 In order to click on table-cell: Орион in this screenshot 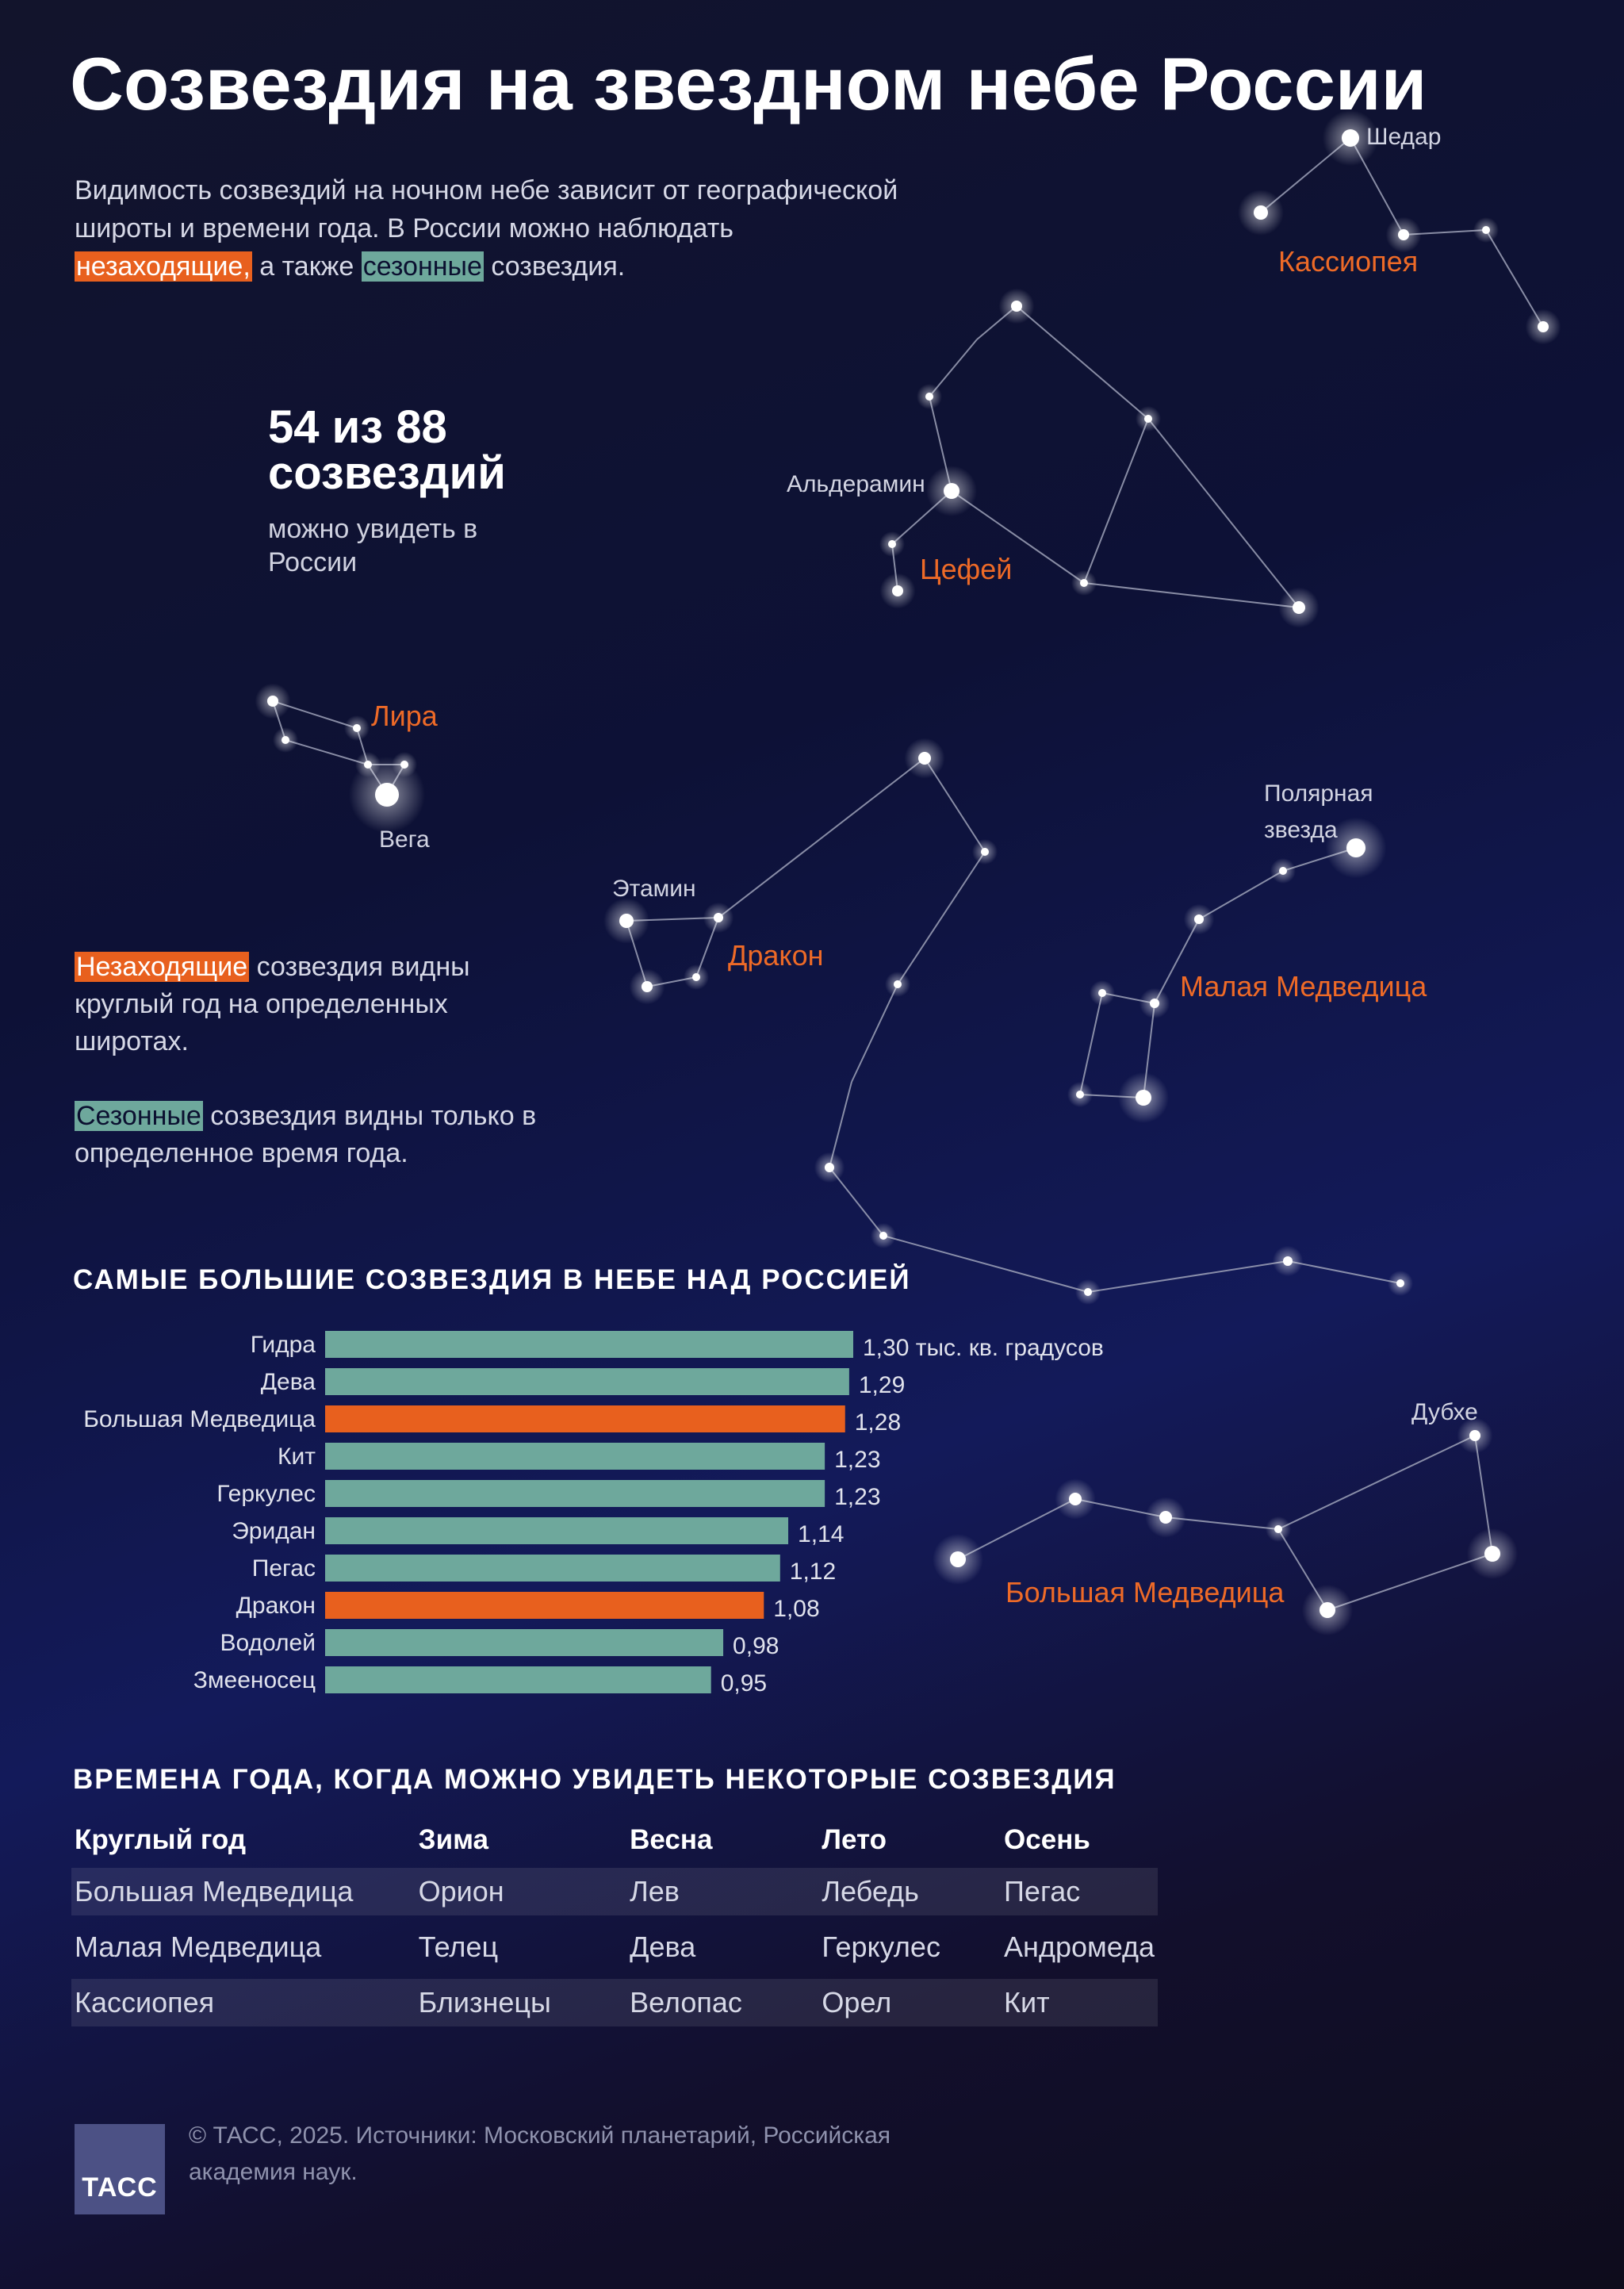, I will do `click(521, 1891)`.